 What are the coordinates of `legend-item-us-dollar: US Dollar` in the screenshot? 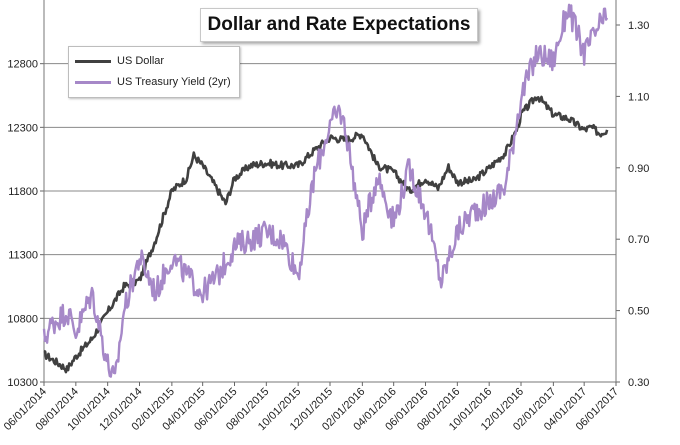 It's located at (119, 61).